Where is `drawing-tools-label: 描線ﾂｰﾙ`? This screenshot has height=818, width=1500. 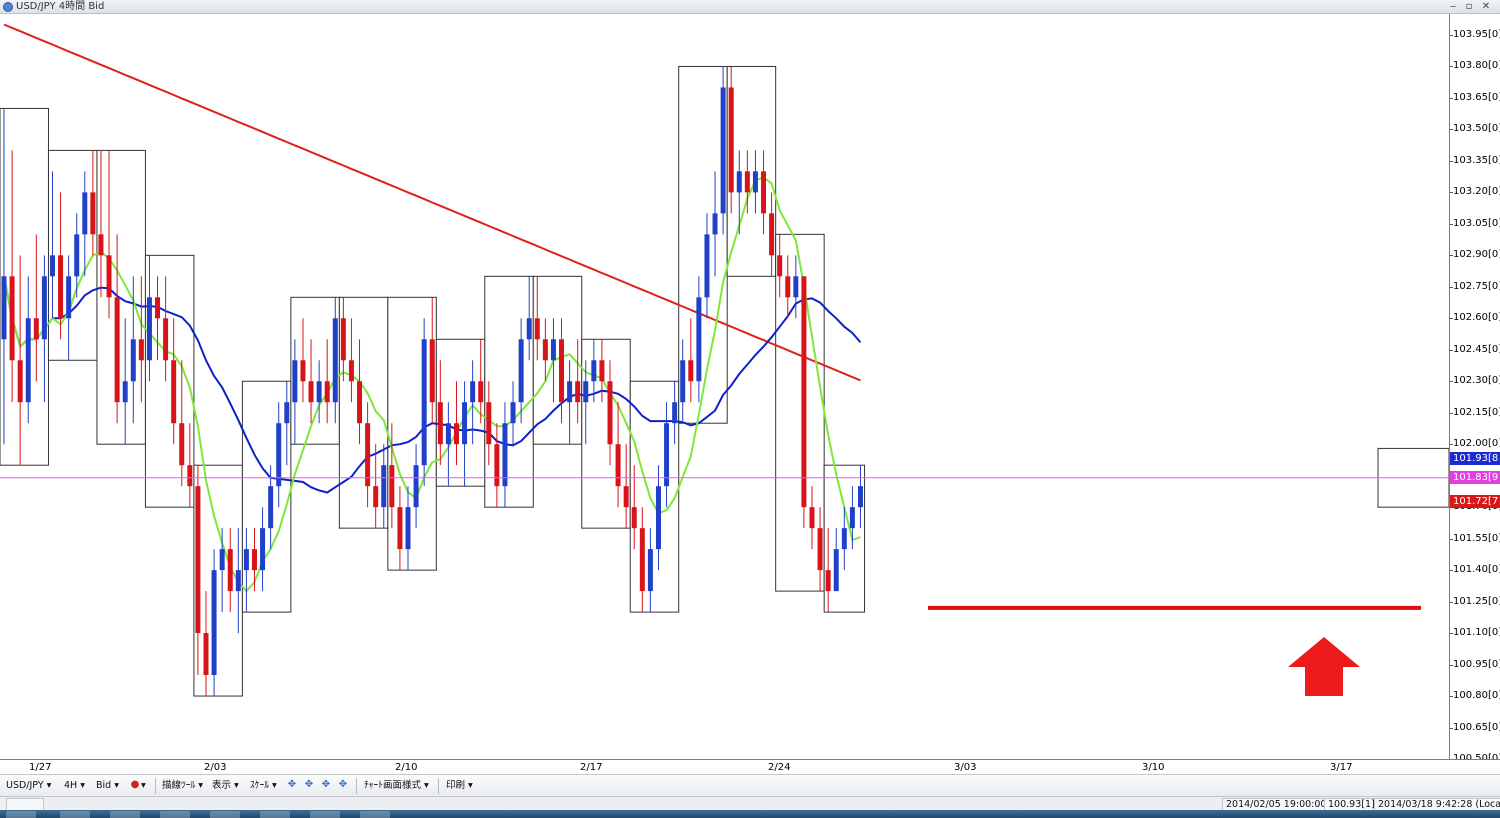
drawing-tools-label: 描線ﾂｰﾙ is located at coordinates (179, 785).